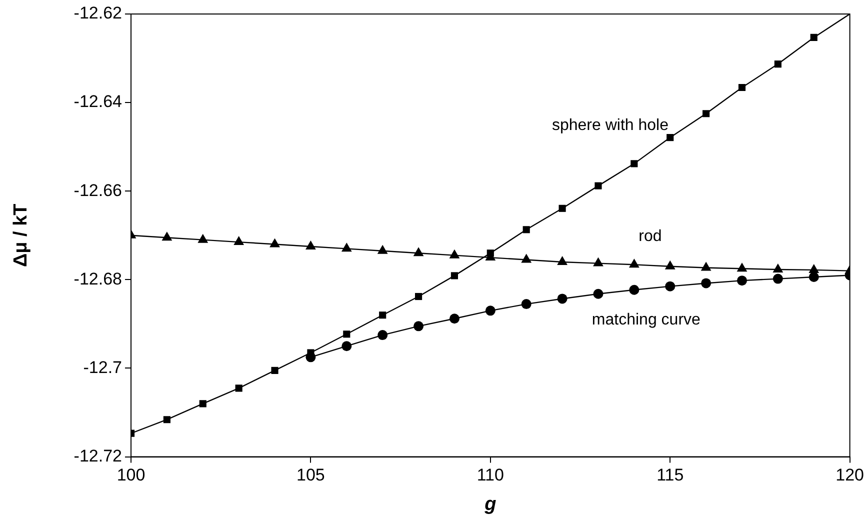 The width and height of the screenshot is (867, 524). What do you see at coordinates (98, 13) in the screenshot?
I see `y-tick-label: -12.62` at bounding box center [98, 13].